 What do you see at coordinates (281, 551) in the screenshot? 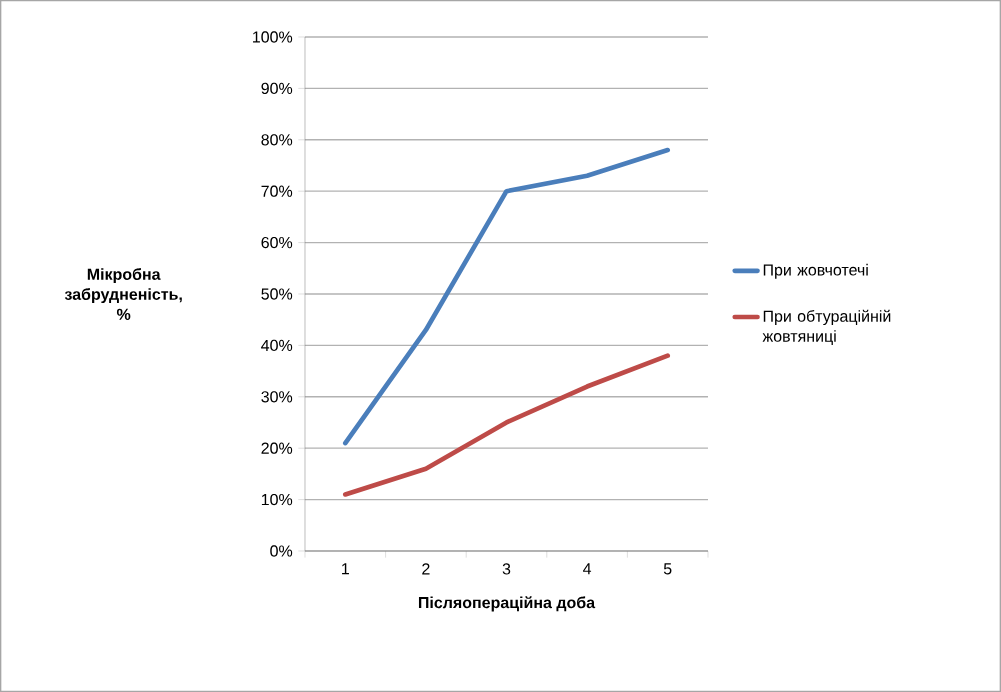
I see `y-tick-label: 0%` at bounding box center [281, 551].